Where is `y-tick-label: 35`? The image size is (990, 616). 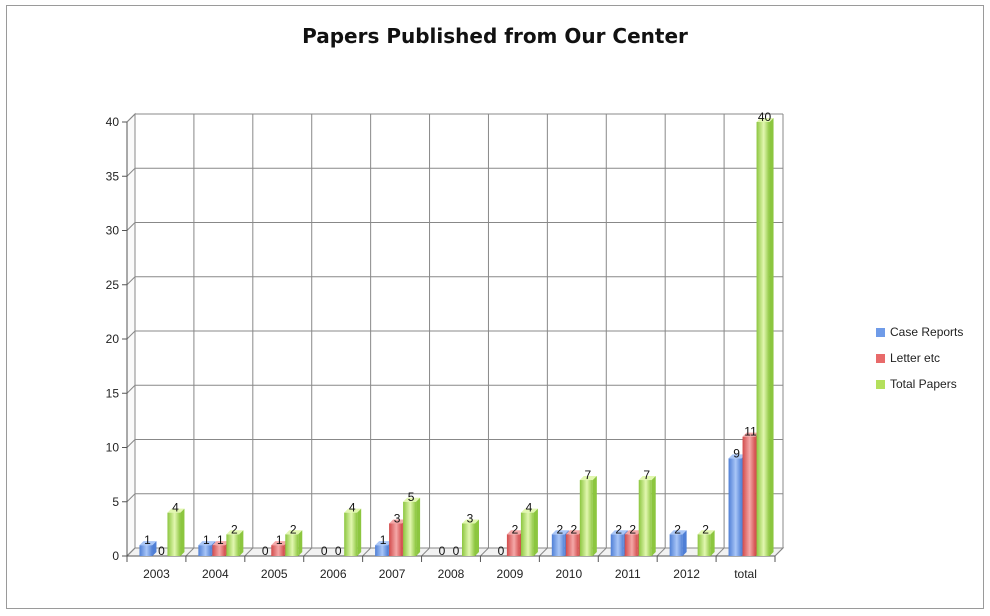 y-tick-label: 35 is located at coordinates (113, 176).